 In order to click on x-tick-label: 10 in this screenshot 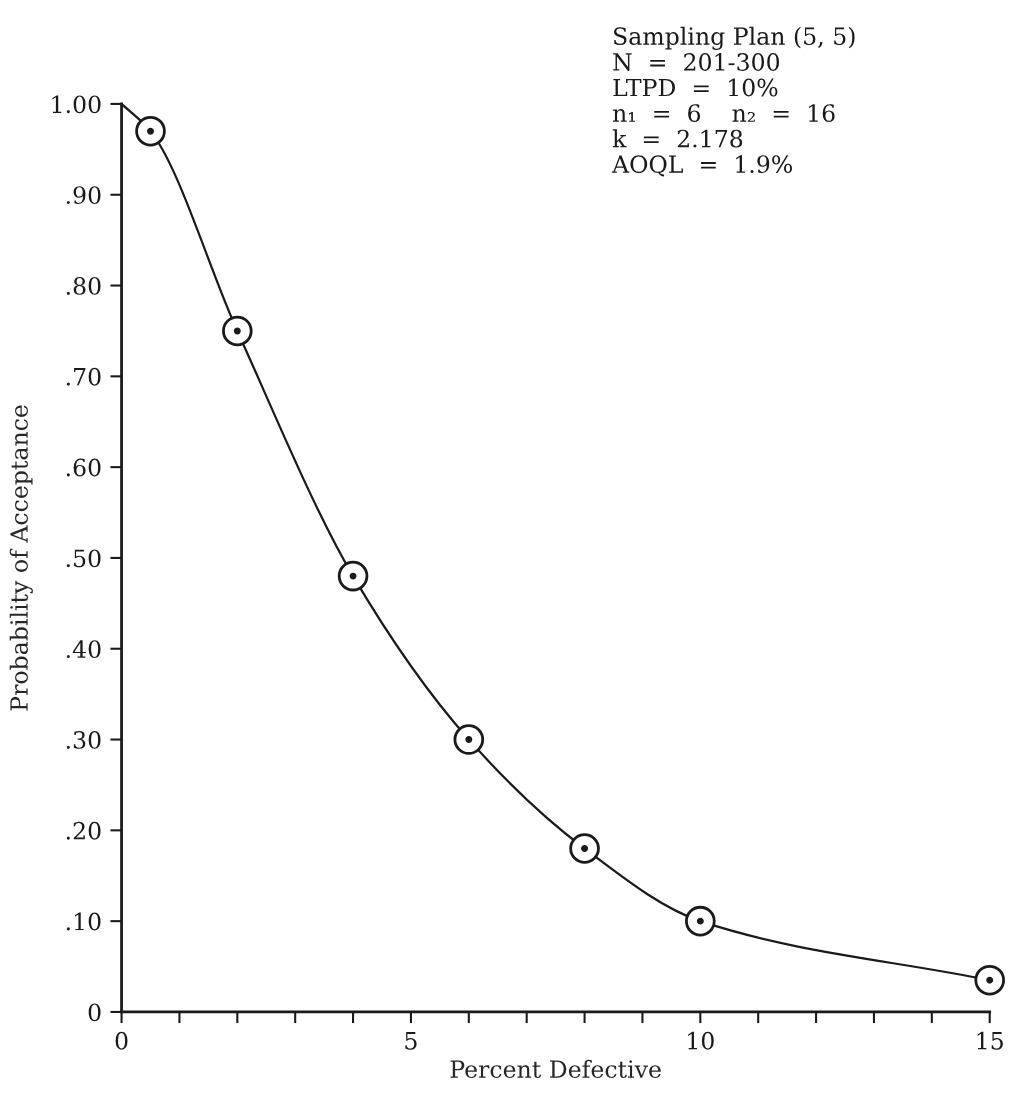, I will do `click(701, 1040)`.